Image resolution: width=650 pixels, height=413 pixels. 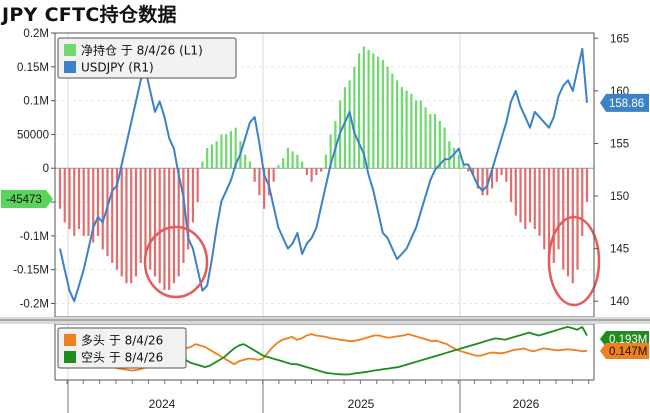 What do you see at coordinates (89, 15) in the screenshot?
I see `chart-title: JPY CFTC持仓数据` at bounding box center [89, 15].